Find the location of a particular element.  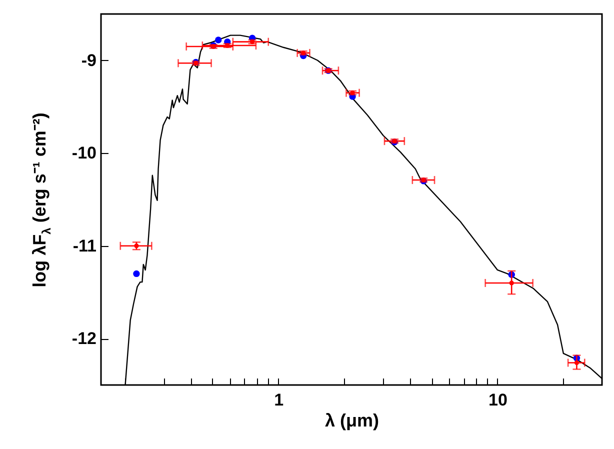

y-tick-label: -11 is located at coordinates (84, 246).